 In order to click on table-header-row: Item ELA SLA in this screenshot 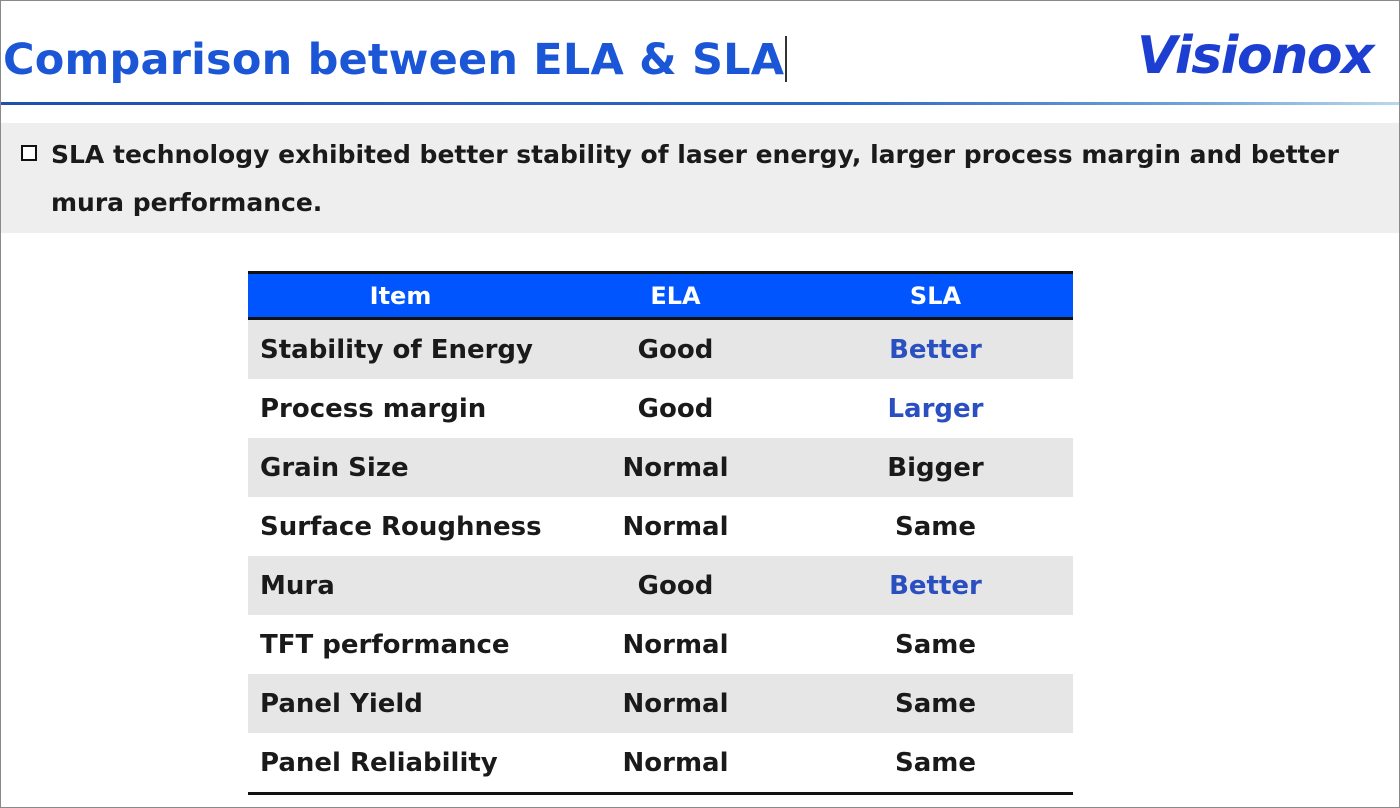, I will do `click(660, 296)`.